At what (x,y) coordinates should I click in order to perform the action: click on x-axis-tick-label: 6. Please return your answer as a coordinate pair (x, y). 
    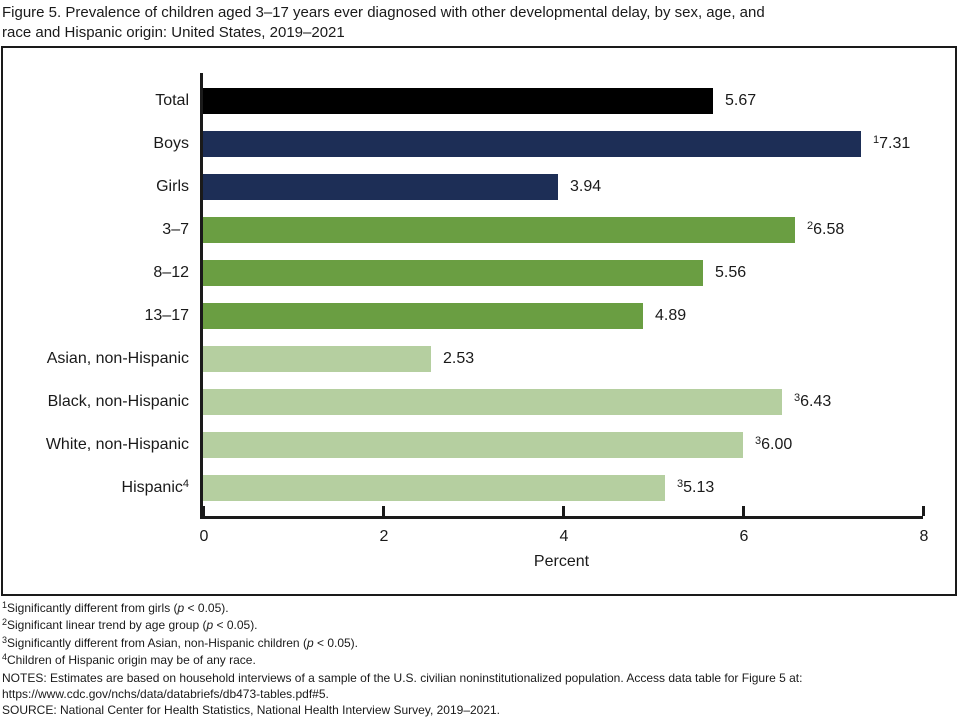
    Looking at the image, I should click on (744, 536).